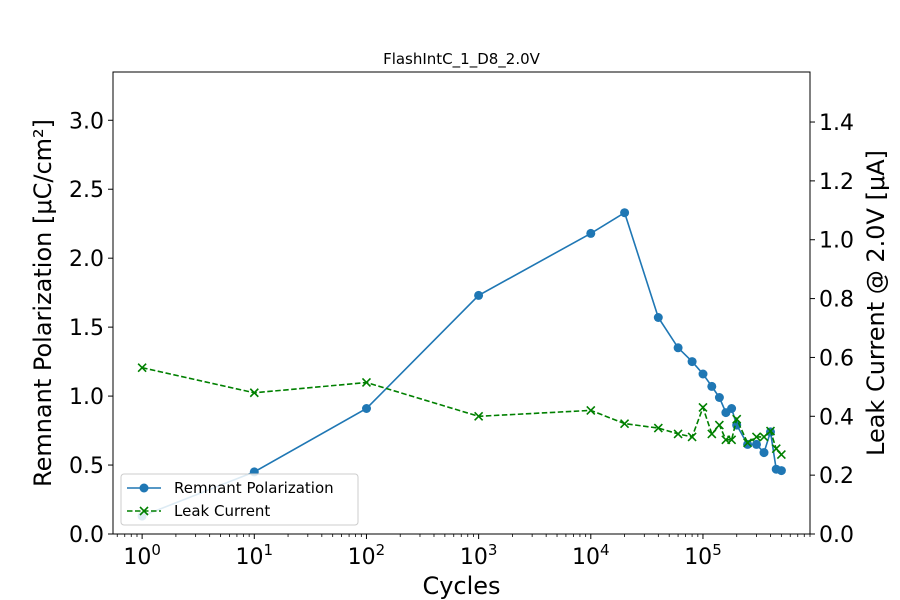  I want to click on x-tick-label: 10², so click(367, 555).